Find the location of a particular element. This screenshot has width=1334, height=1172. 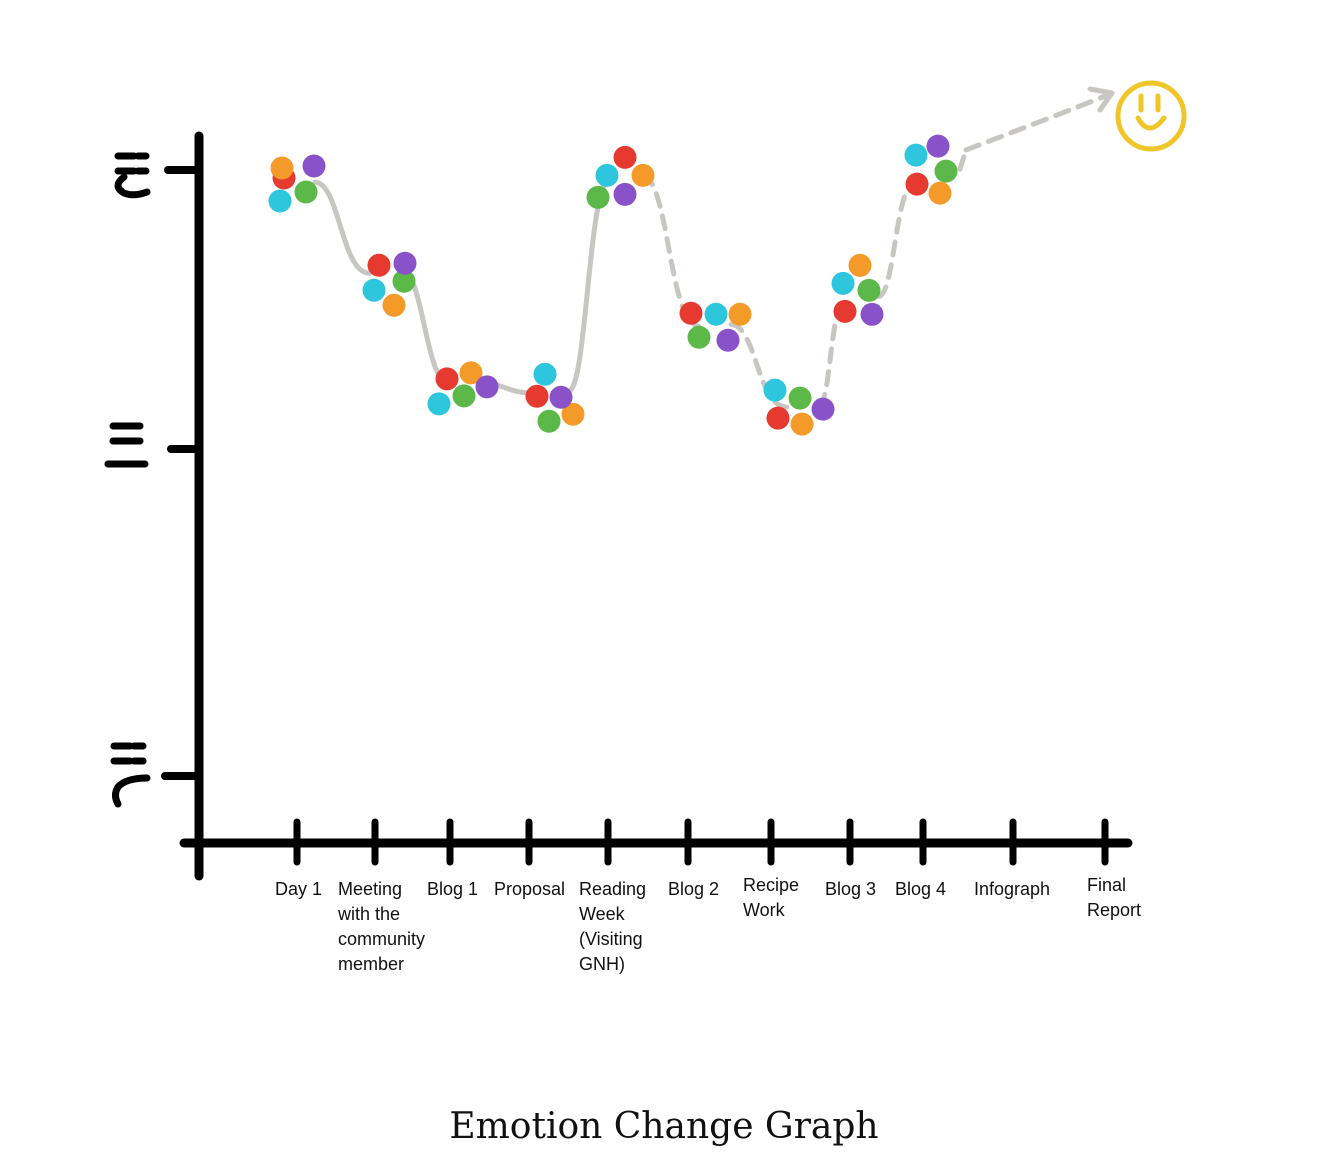

neutral-face-icon is located at coordinates (126, 445).